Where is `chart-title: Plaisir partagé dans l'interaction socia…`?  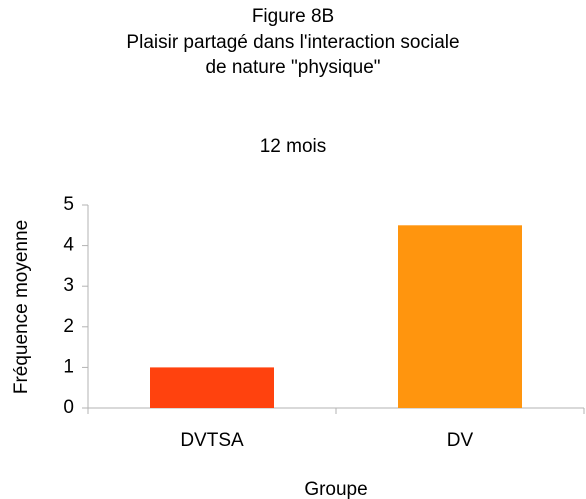
chart-title: Plaisir partagé dans l'interaction socia… is located at coordinates (292, 42).